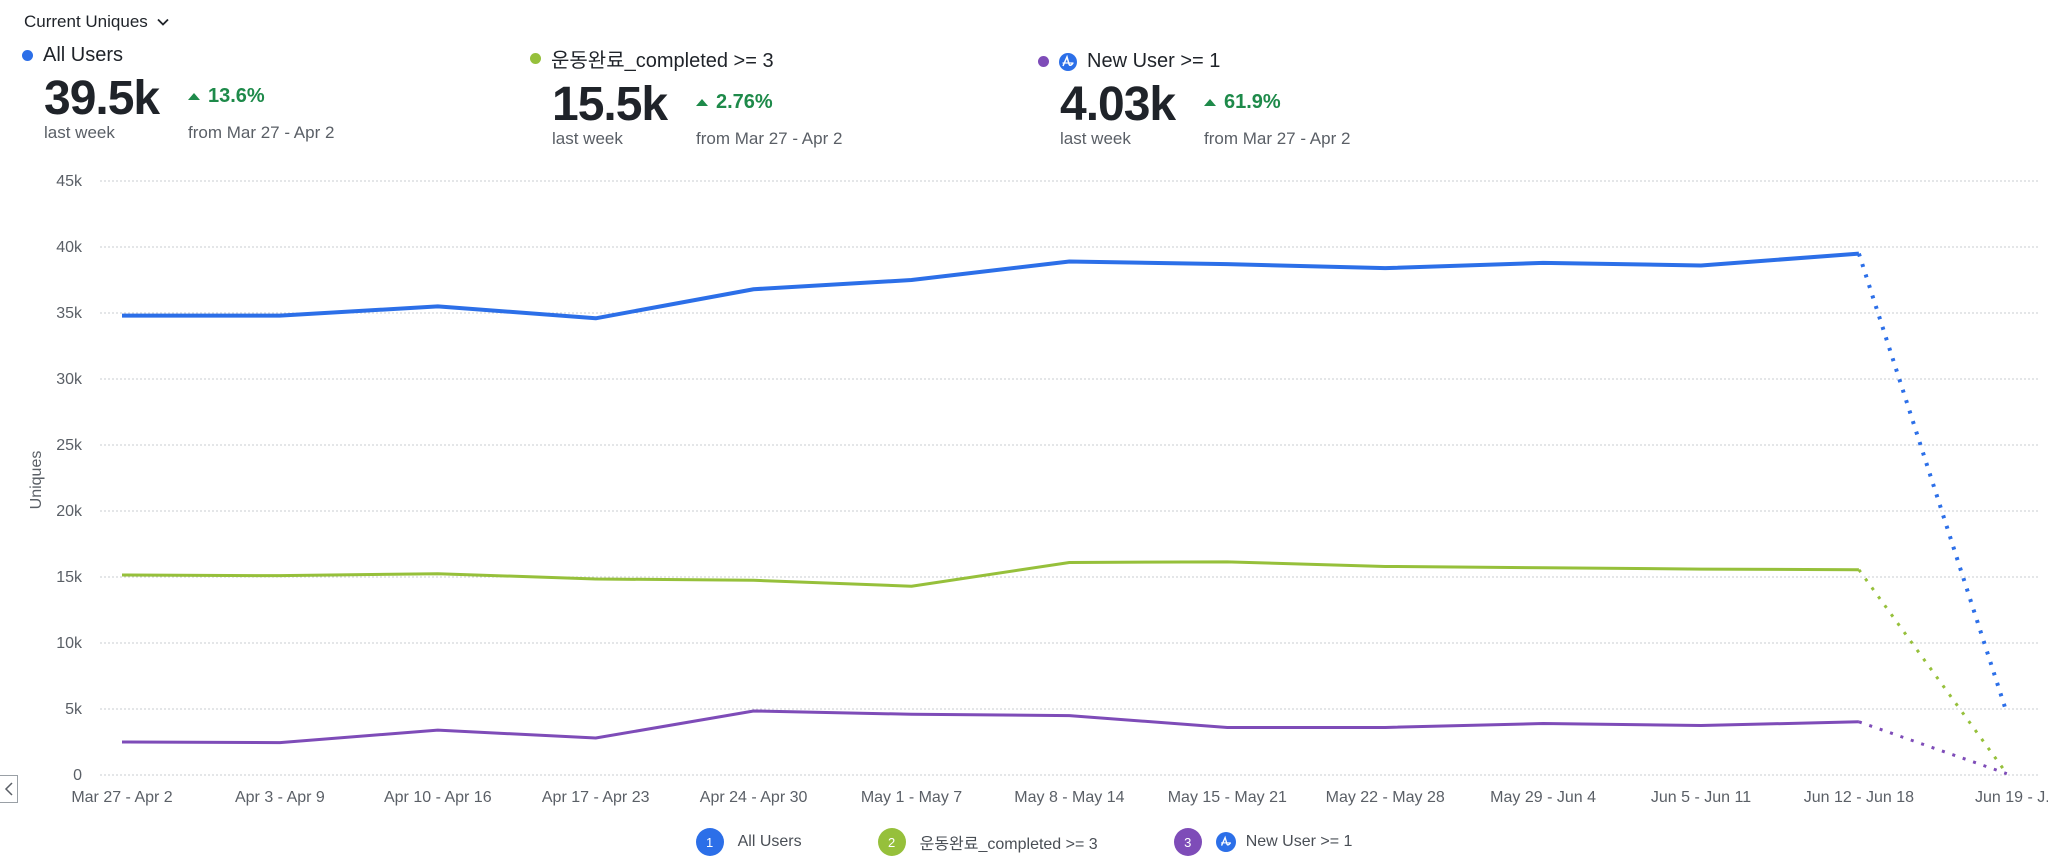  I want to click on y-tick-label: 30k, so click(69, 379).